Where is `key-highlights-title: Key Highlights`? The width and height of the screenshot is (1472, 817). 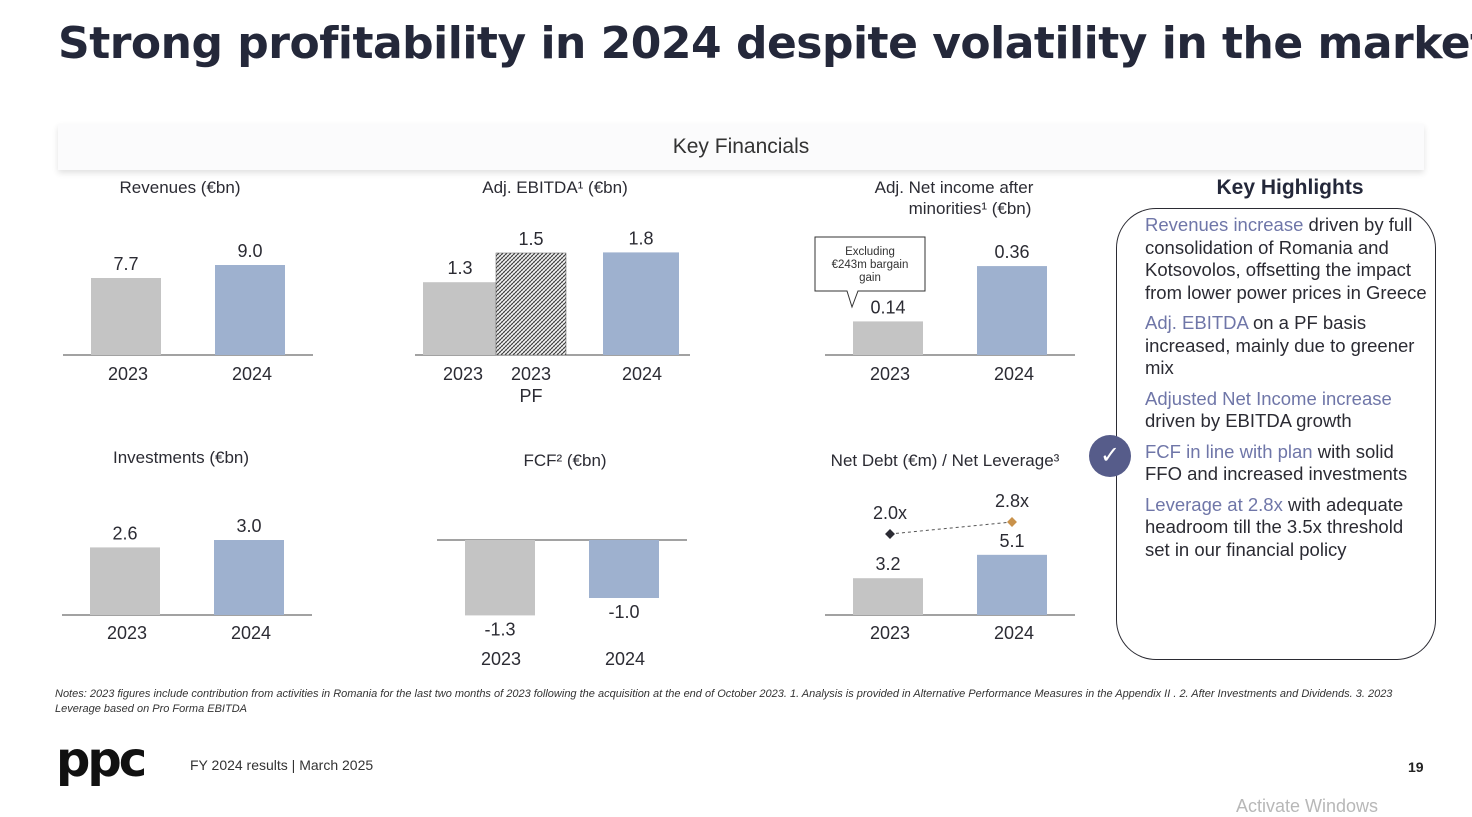 key-highlights-title: Key Highlights is located at coordinates (1290, 187).